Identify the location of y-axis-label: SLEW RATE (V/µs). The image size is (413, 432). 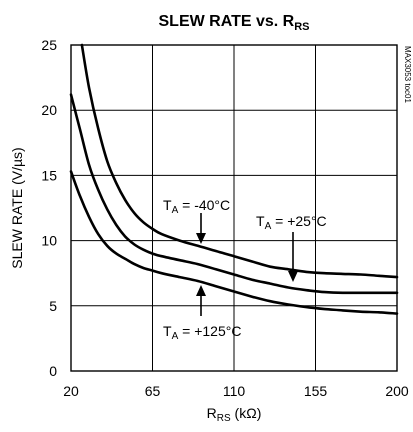
(17, 207).